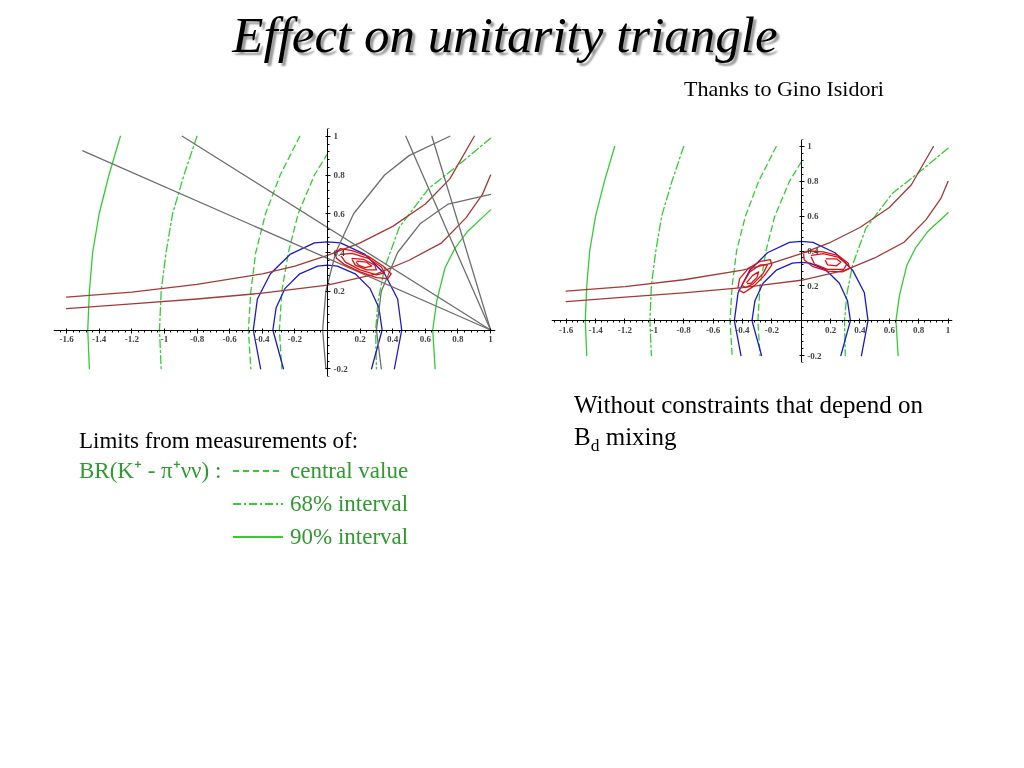 The width and height of the screenshot is (1024, 768). Describe the element at coordinates (262, 339) in the screenshot. I see `x-tick-label: -0.4` at that location.